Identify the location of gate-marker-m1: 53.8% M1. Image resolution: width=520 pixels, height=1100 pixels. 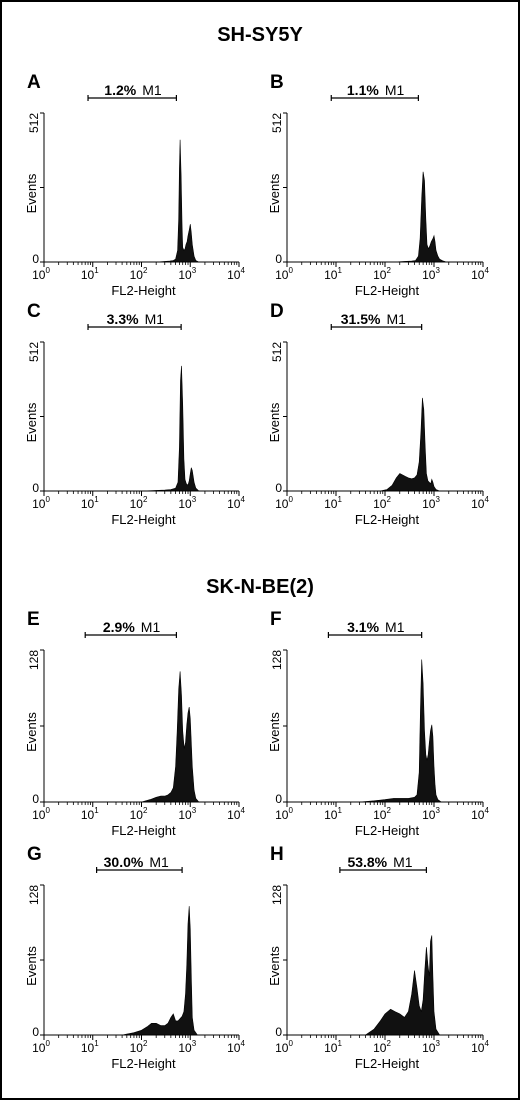
(383, 863).